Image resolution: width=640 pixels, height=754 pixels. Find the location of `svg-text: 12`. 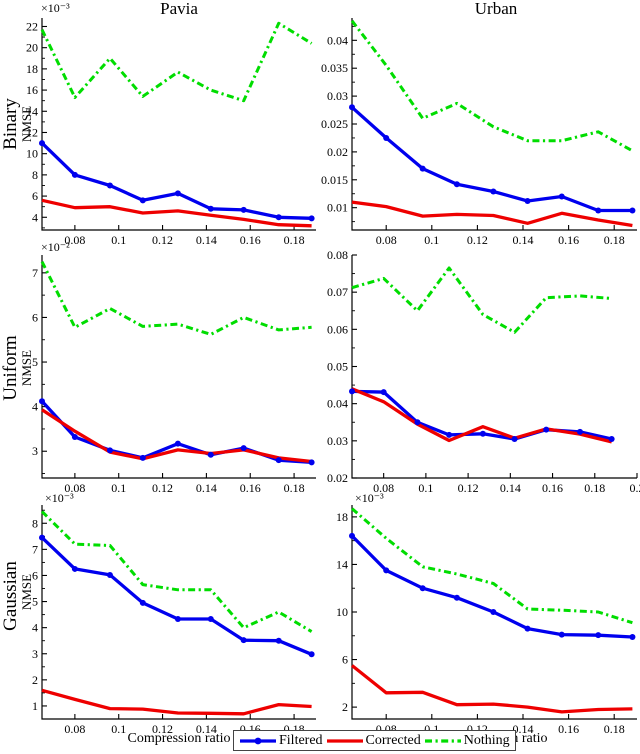

svg-text: 12 is located at coordinates (32, 132).